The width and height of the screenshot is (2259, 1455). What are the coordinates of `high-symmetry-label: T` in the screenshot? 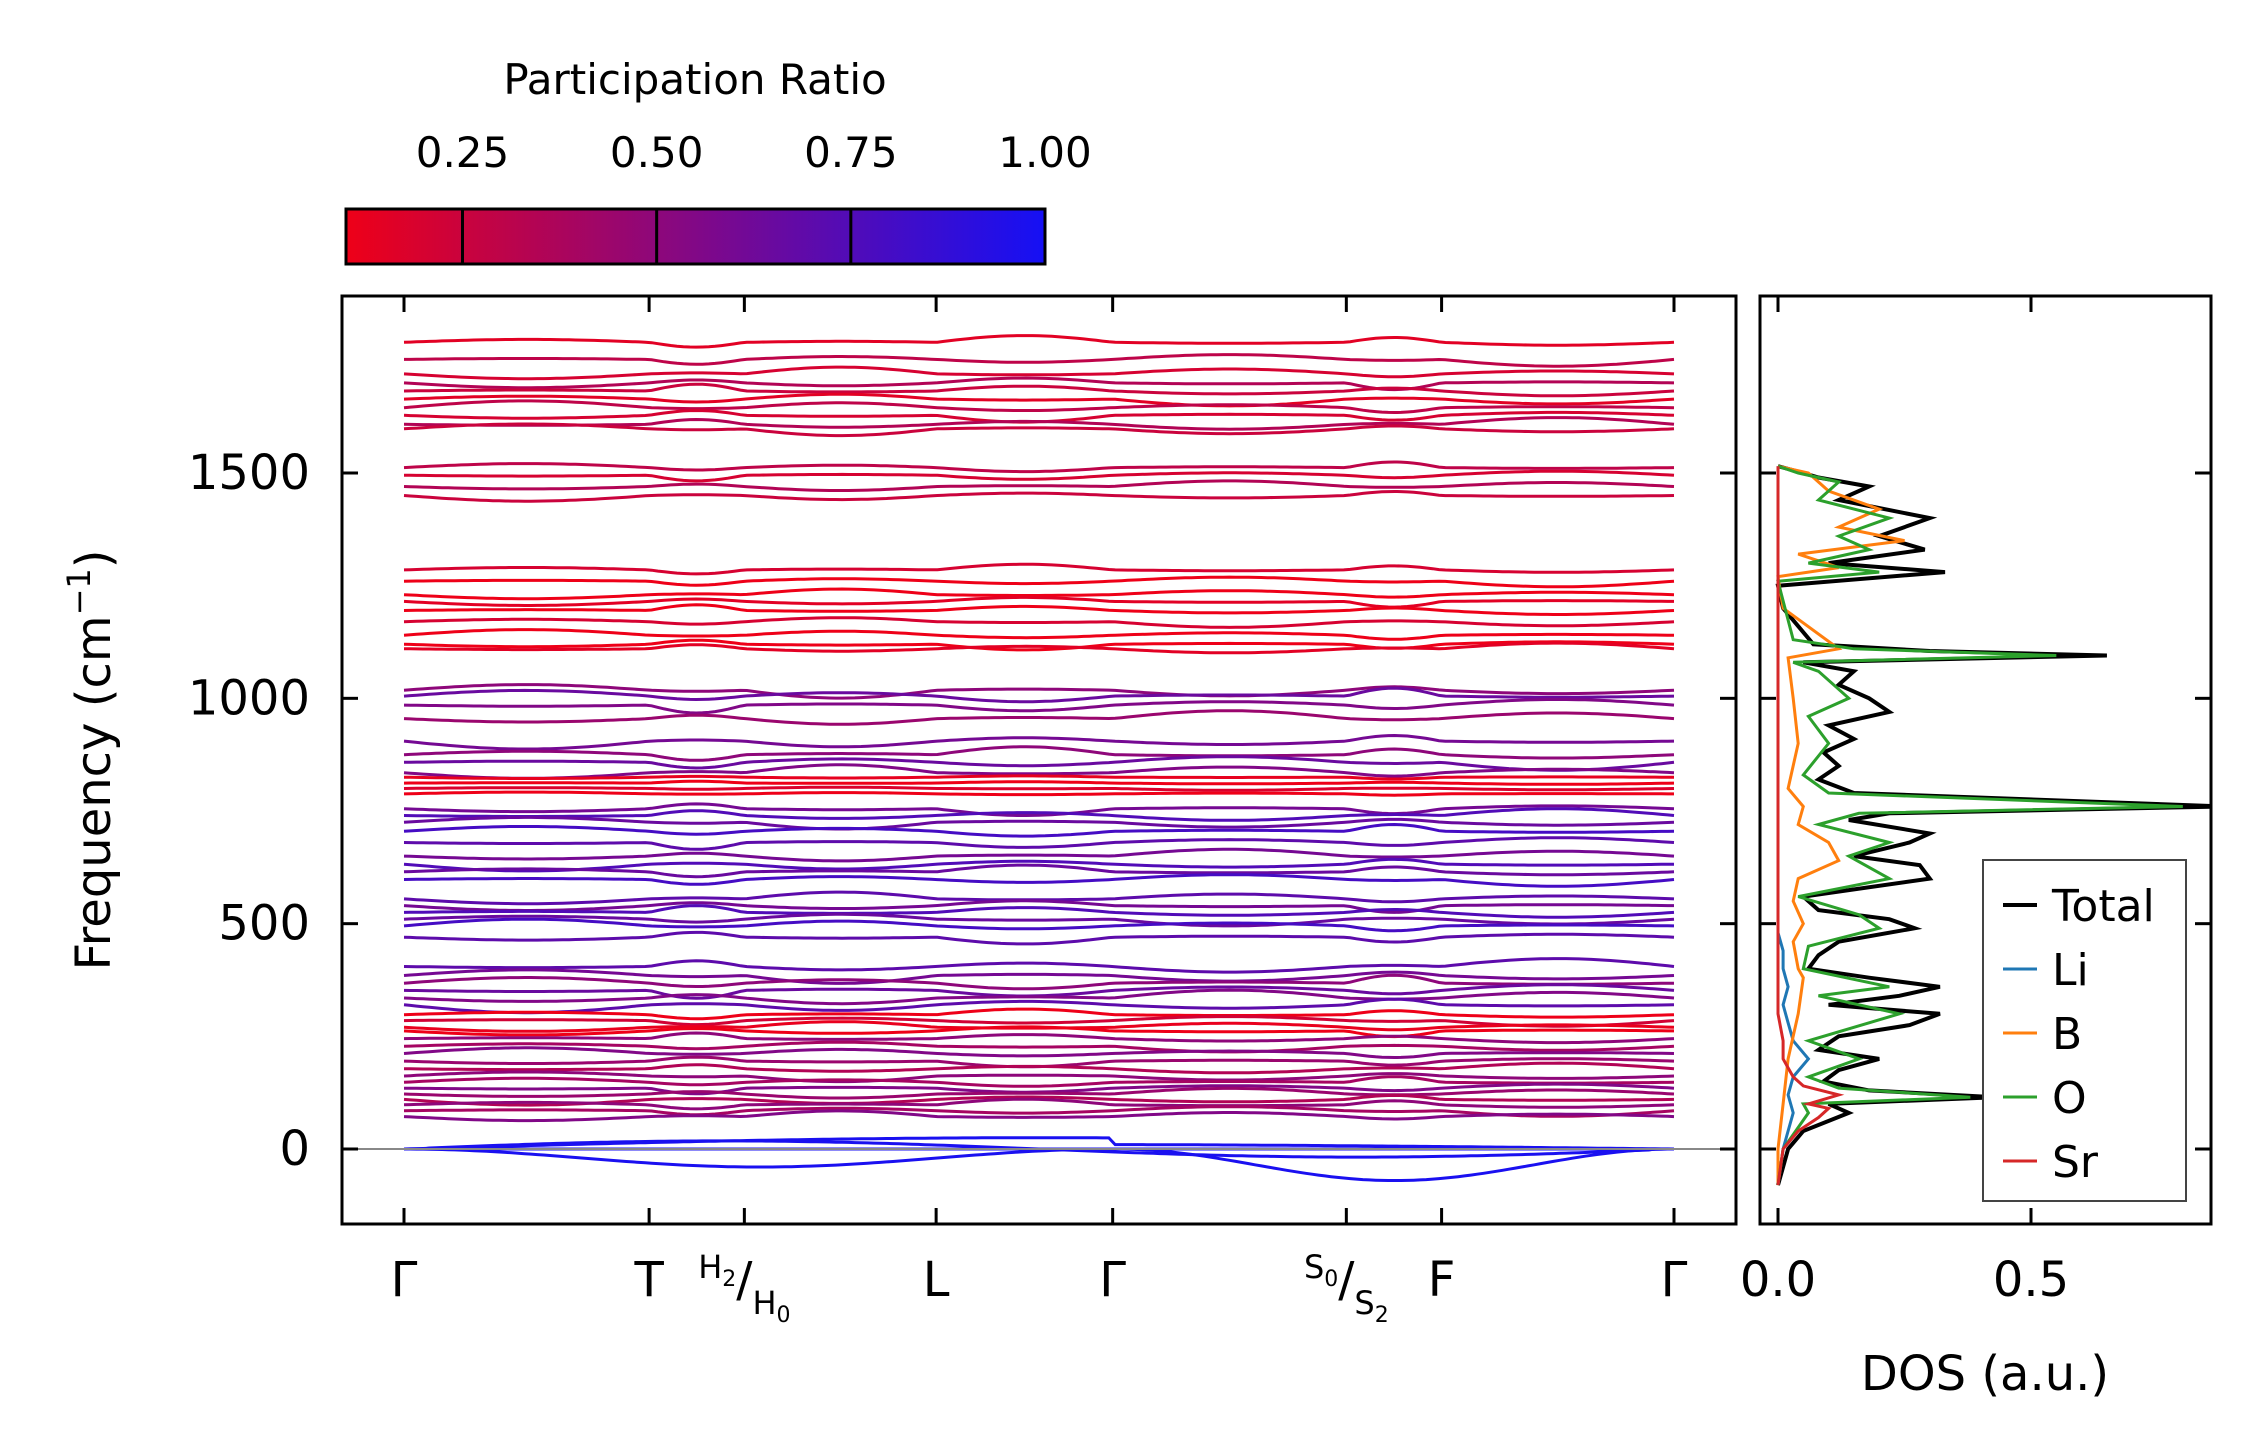 It's located at (648, 1280).